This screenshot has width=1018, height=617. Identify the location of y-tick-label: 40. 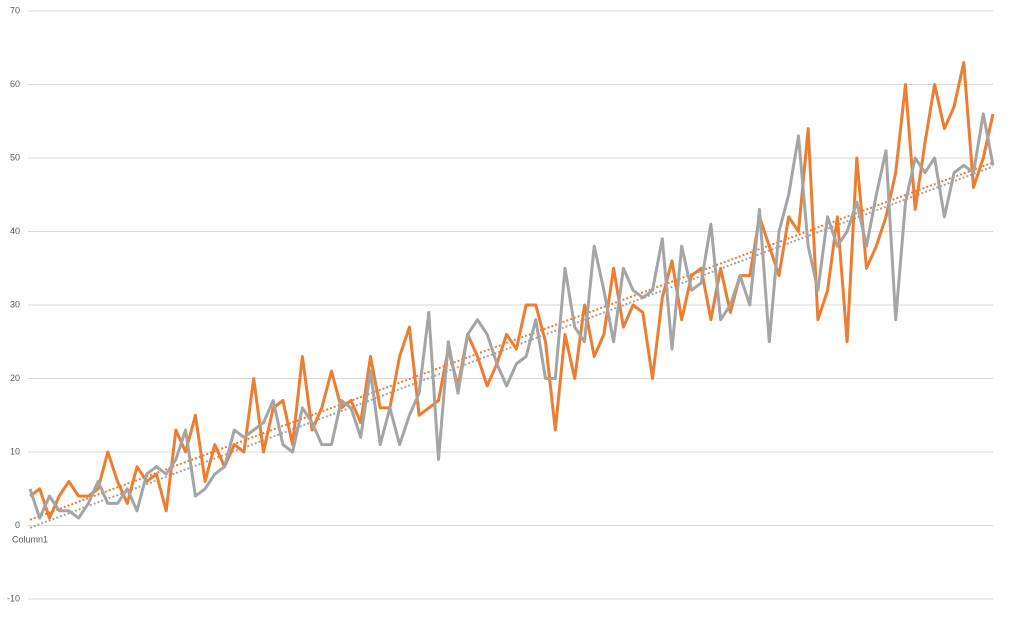
(15, 231).